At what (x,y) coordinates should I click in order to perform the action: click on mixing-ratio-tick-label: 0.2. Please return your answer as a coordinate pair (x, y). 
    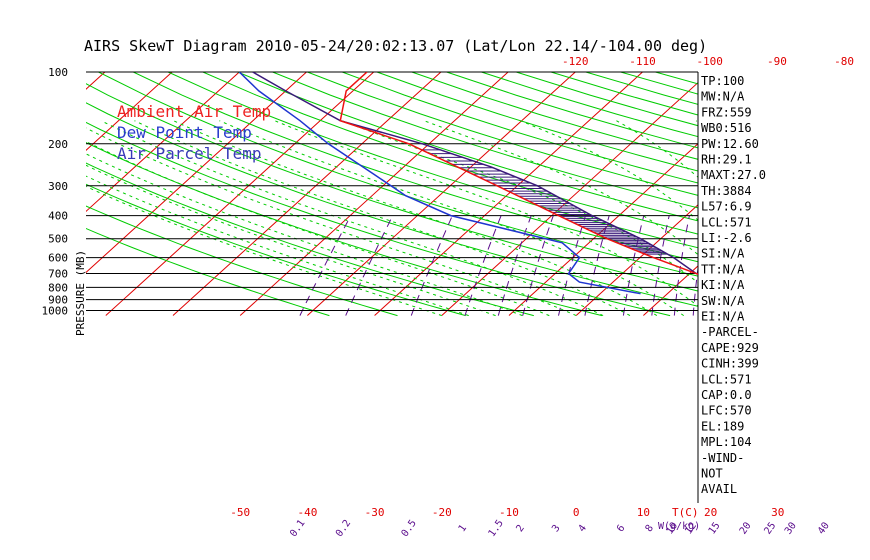
    Looking at the image, I should click on (343, 528).